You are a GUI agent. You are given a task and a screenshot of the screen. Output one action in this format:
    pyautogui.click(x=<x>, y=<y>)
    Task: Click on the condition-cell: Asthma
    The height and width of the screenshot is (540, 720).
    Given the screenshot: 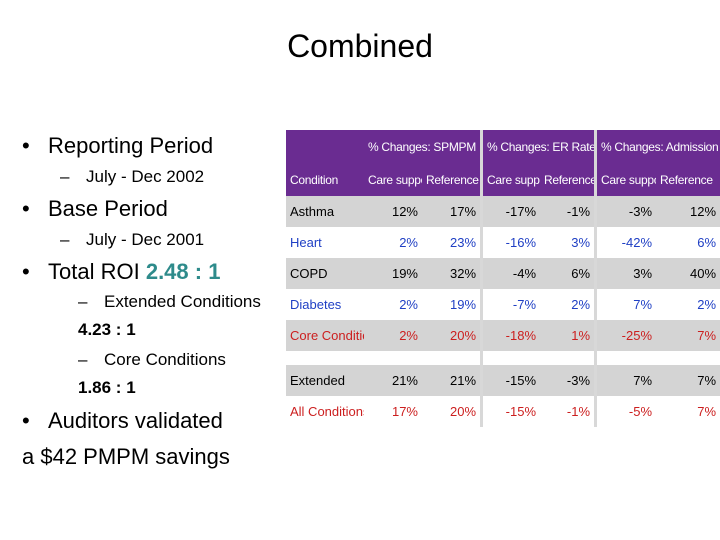 What is the action you would take?
    pyautogui.click(x=325, y=211)
    